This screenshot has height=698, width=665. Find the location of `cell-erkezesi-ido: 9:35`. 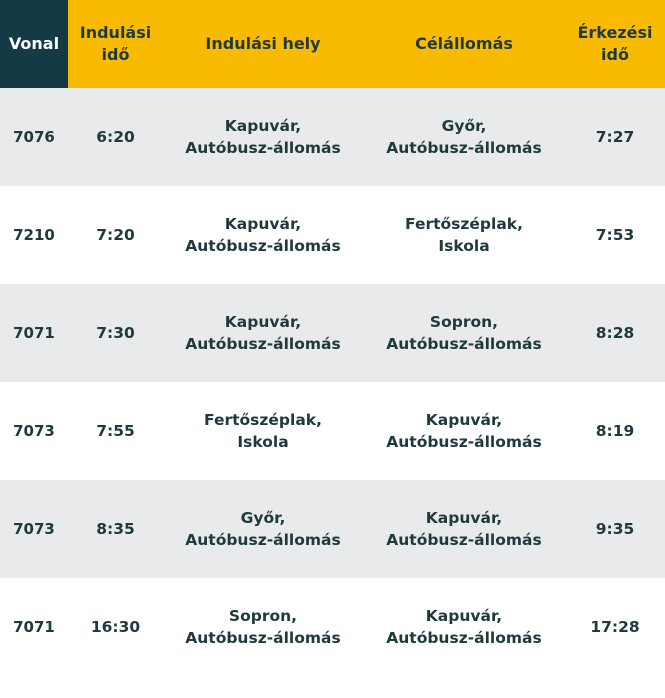

cell-erkezesi-ido: 9:35 is located at coordinates (615, 529).